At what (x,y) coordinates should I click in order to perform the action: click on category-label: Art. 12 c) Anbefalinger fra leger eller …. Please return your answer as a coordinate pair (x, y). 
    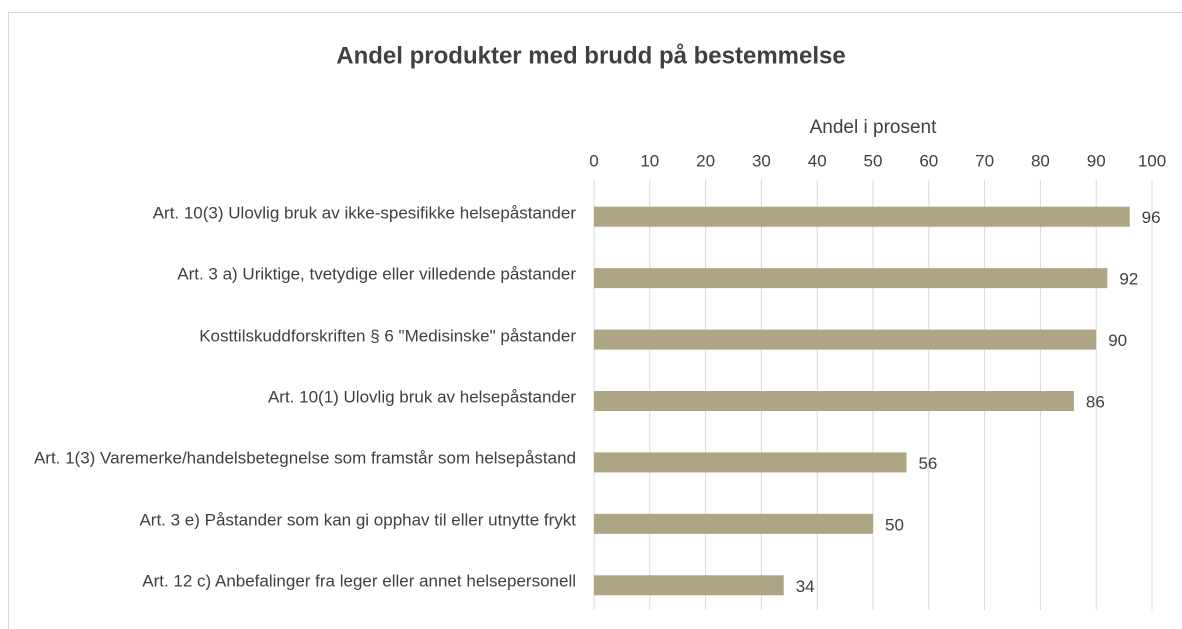
    Looking at the image, I should click on (359, 581).